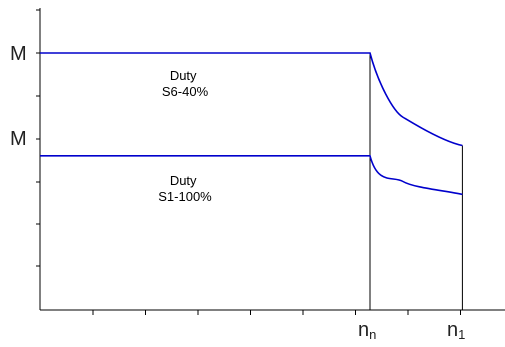  What do you see at coordinates (18, 54) in the screenshot?
I see `y-tick-label-upper: M` at bounding box center [18, 54].